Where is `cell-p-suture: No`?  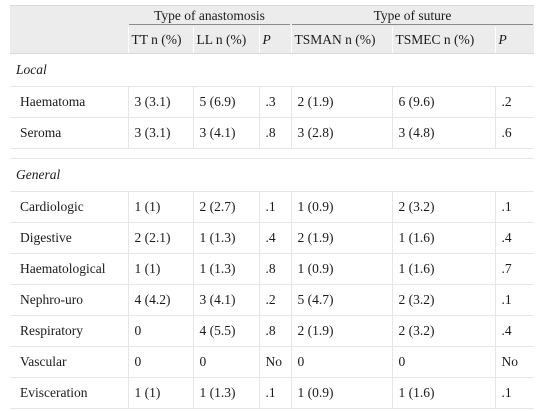 cell-p-suture: No is located at coordinates (514, 362).